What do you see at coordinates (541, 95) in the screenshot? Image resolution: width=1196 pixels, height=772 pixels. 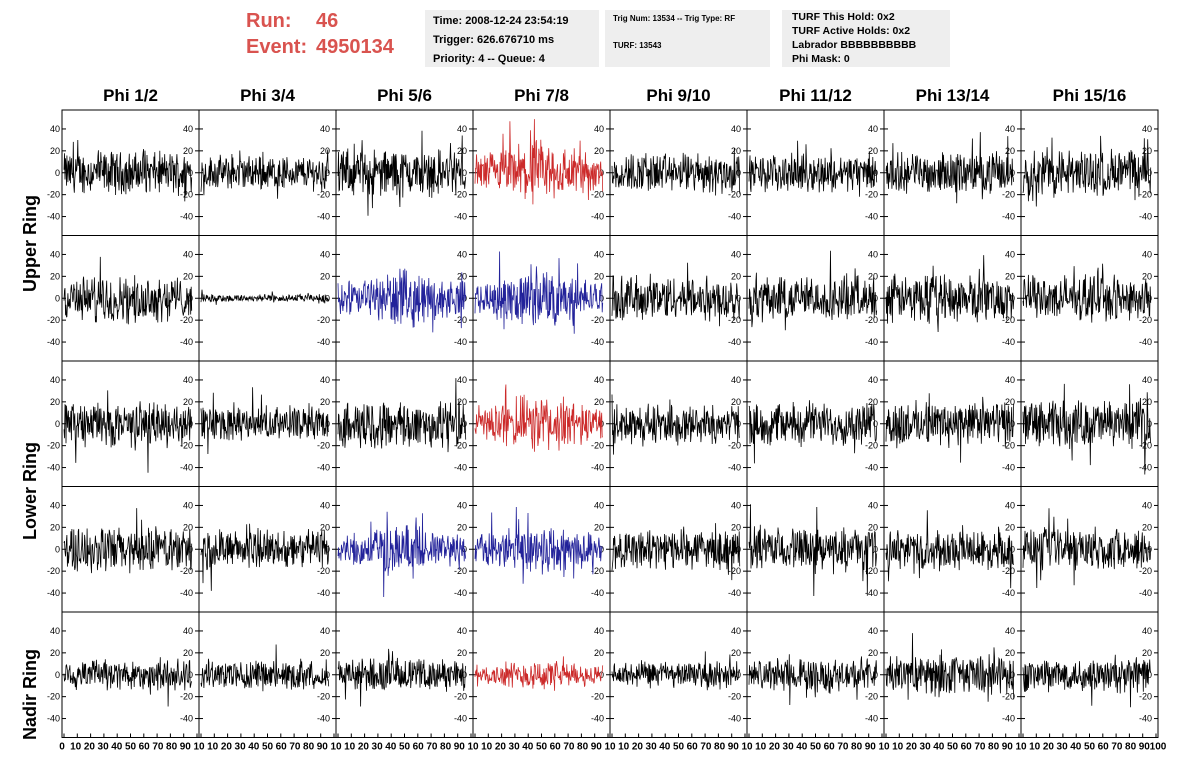 I see `column-title: Phi 7/8` at bounding box center [541, 95].